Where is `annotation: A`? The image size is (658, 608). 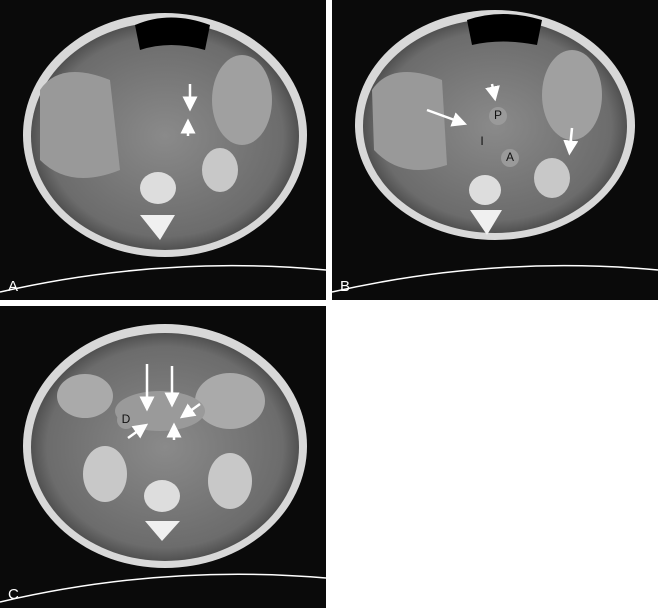 annotation: A is located at coordinates (510, 157).